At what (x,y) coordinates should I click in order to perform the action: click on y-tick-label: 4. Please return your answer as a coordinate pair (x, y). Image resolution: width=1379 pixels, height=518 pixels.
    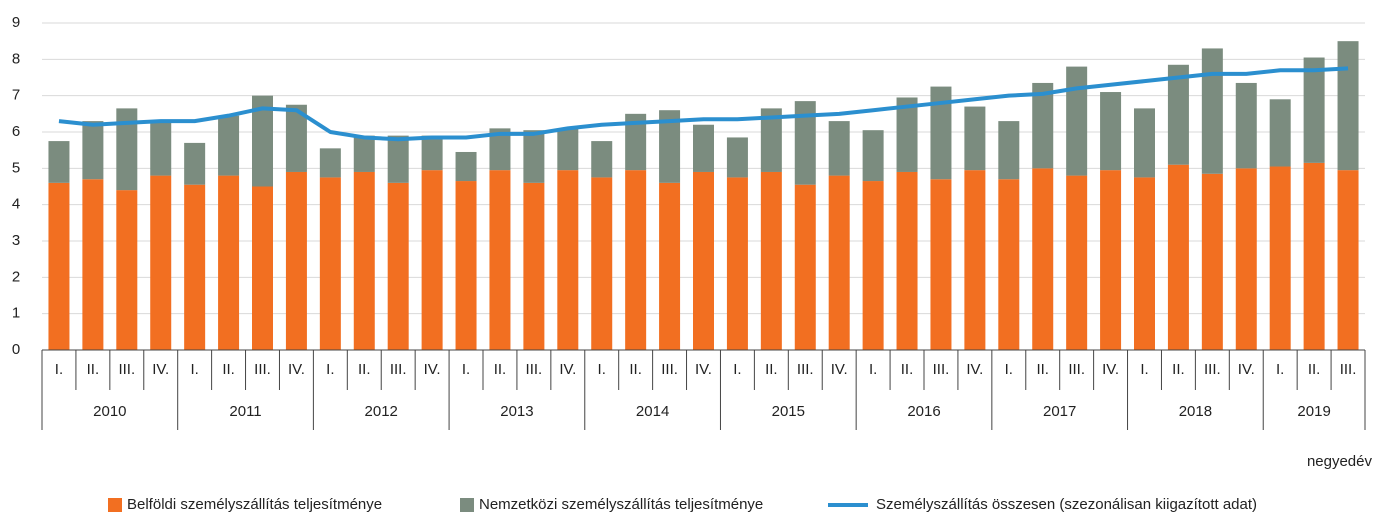
    Looking at the image, I should click on (16, 204).